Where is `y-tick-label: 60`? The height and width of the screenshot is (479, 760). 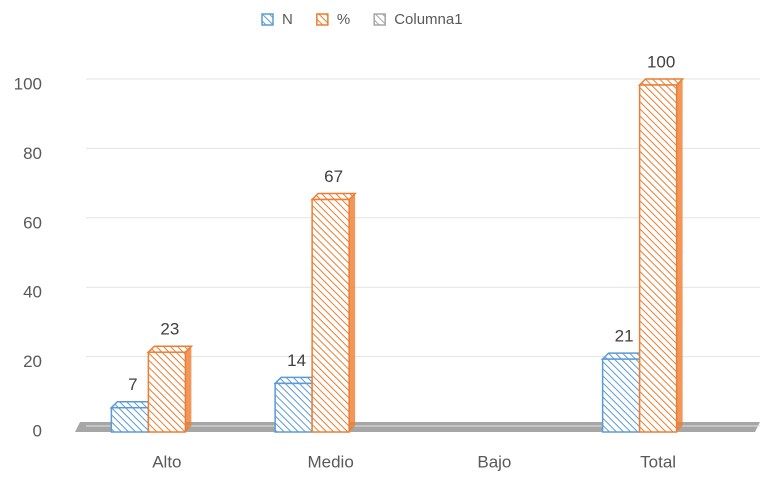 y-tick-label: 60 is located at coordinates (32, 222).